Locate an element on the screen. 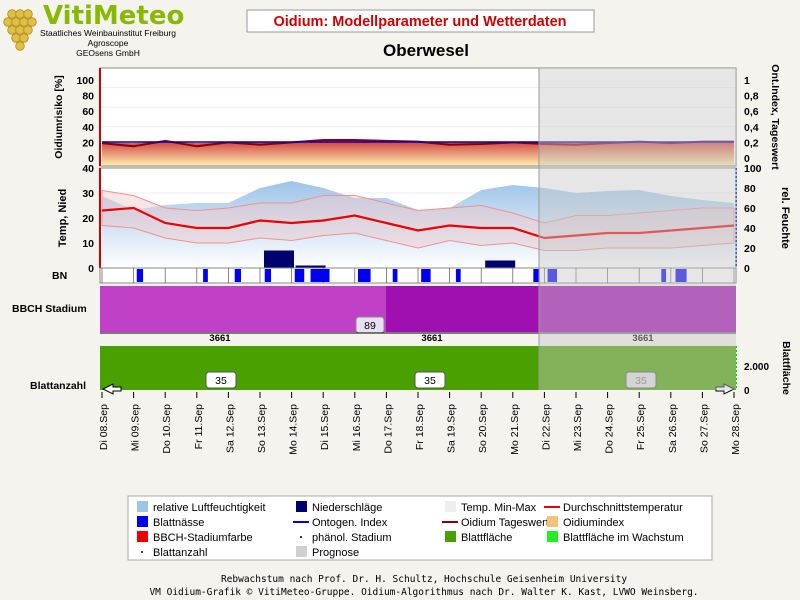  forecast-overlay is located at coordinates (637, 229).